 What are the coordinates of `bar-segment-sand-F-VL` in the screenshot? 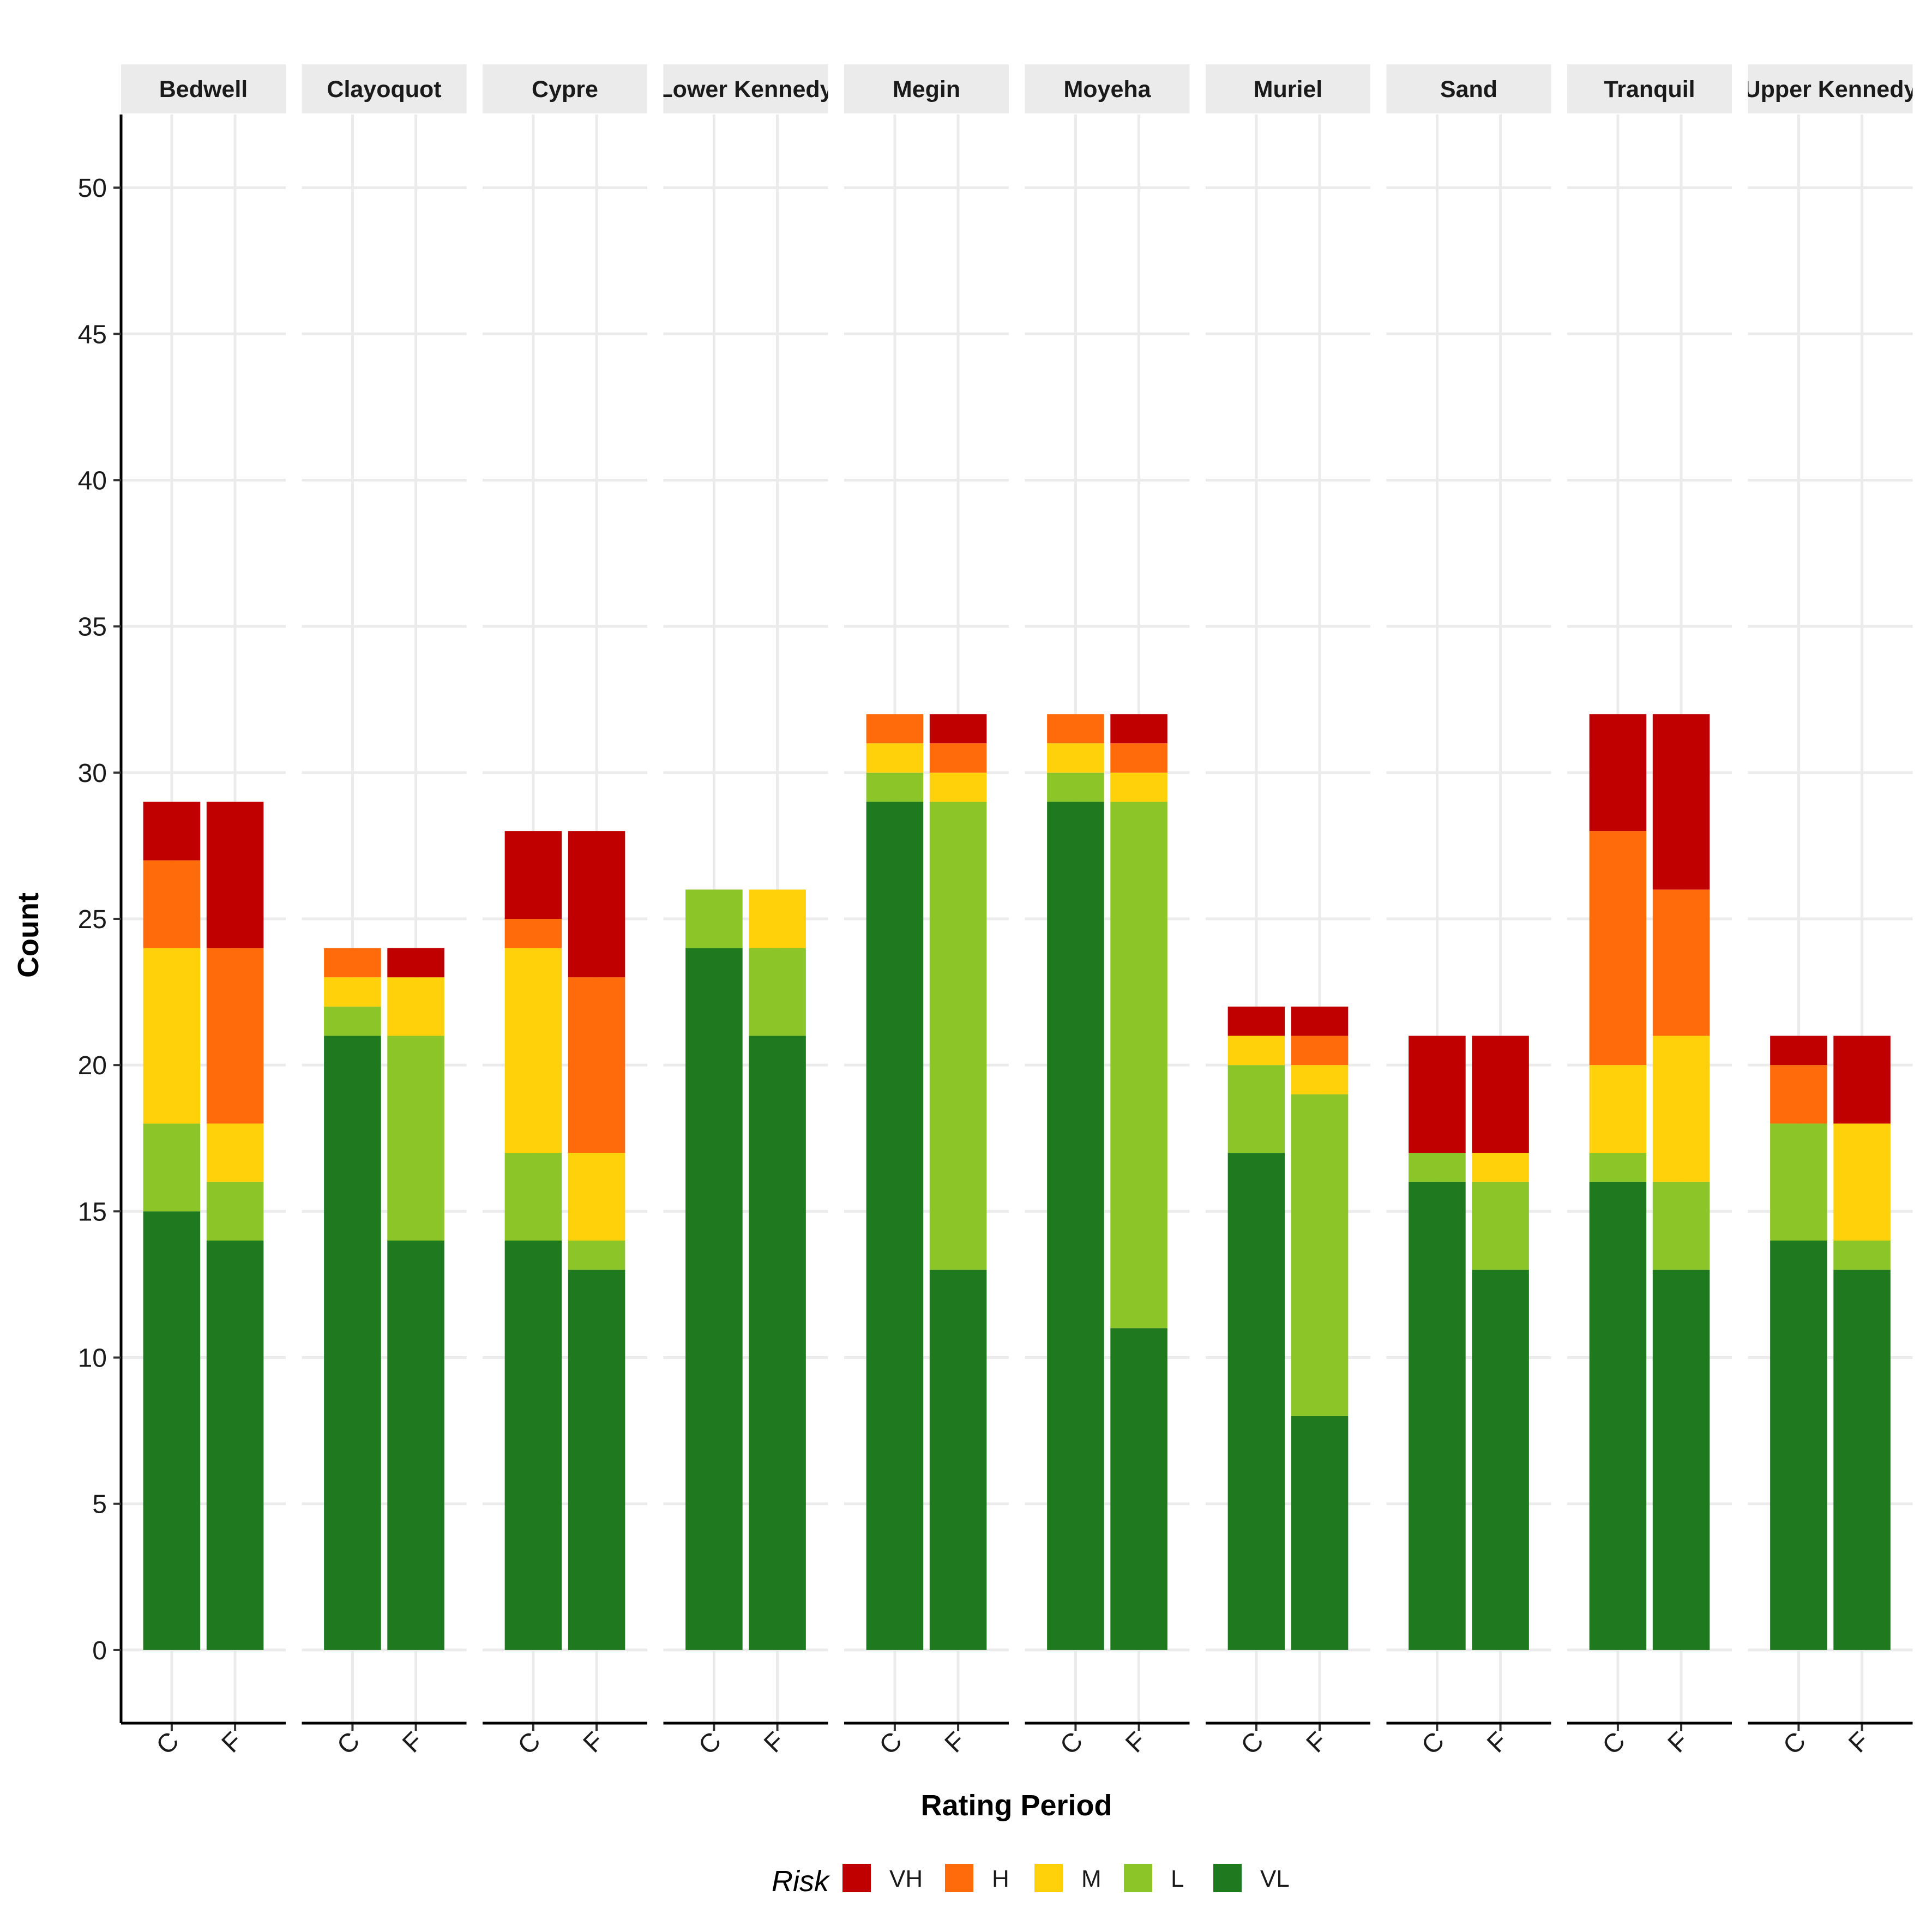 It's located at (1500, 1459).